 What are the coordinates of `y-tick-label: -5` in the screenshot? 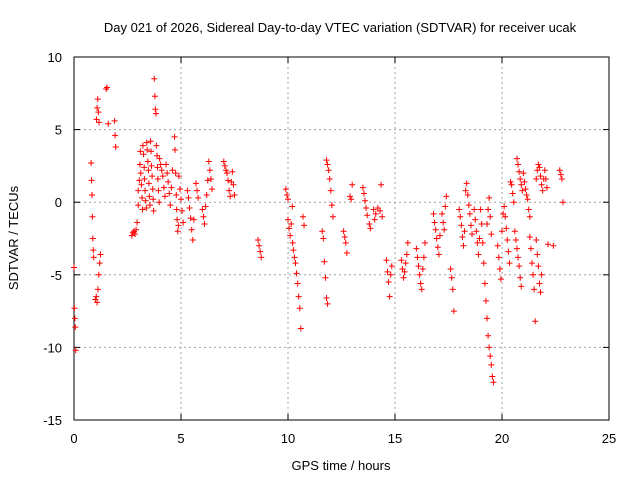 It's located at (56, 275).